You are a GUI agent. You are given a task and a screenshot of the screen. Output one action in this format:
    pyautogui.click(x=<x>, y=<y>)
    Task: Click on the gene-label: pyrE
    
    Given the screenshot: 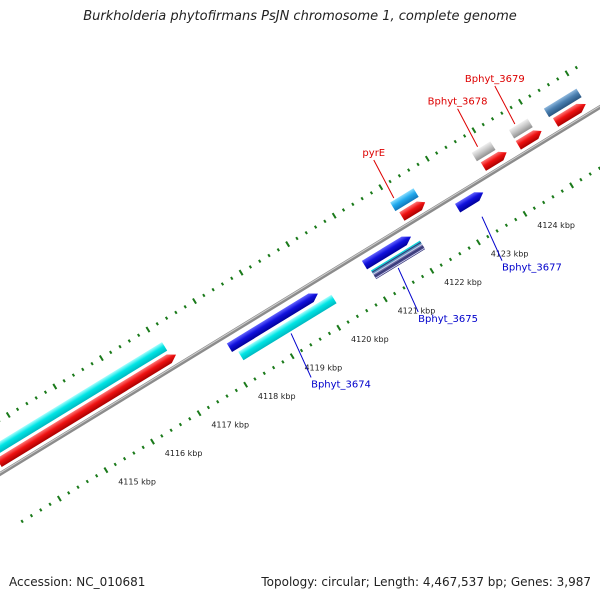 What is the action you would take?
    pyautogui.click(x=373, y=153)
    